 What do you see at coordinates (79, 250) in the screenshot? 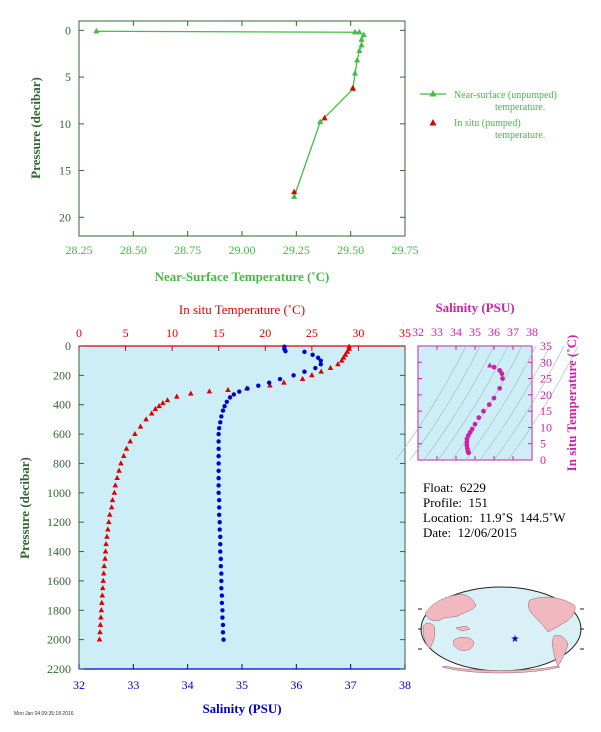
I see `top-xtick-label: 28.25` at bounding box center [79, 250].